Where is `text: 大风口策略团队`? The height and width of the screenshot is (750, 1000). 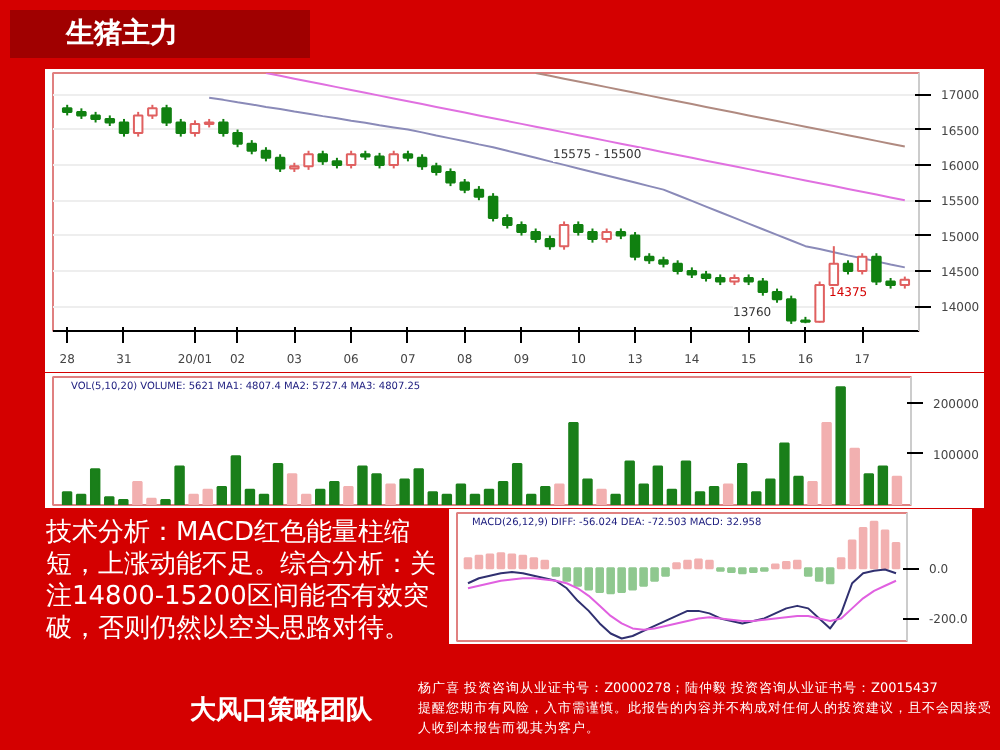
text: 大风口策略团队 is located at coordinates (281, 712).